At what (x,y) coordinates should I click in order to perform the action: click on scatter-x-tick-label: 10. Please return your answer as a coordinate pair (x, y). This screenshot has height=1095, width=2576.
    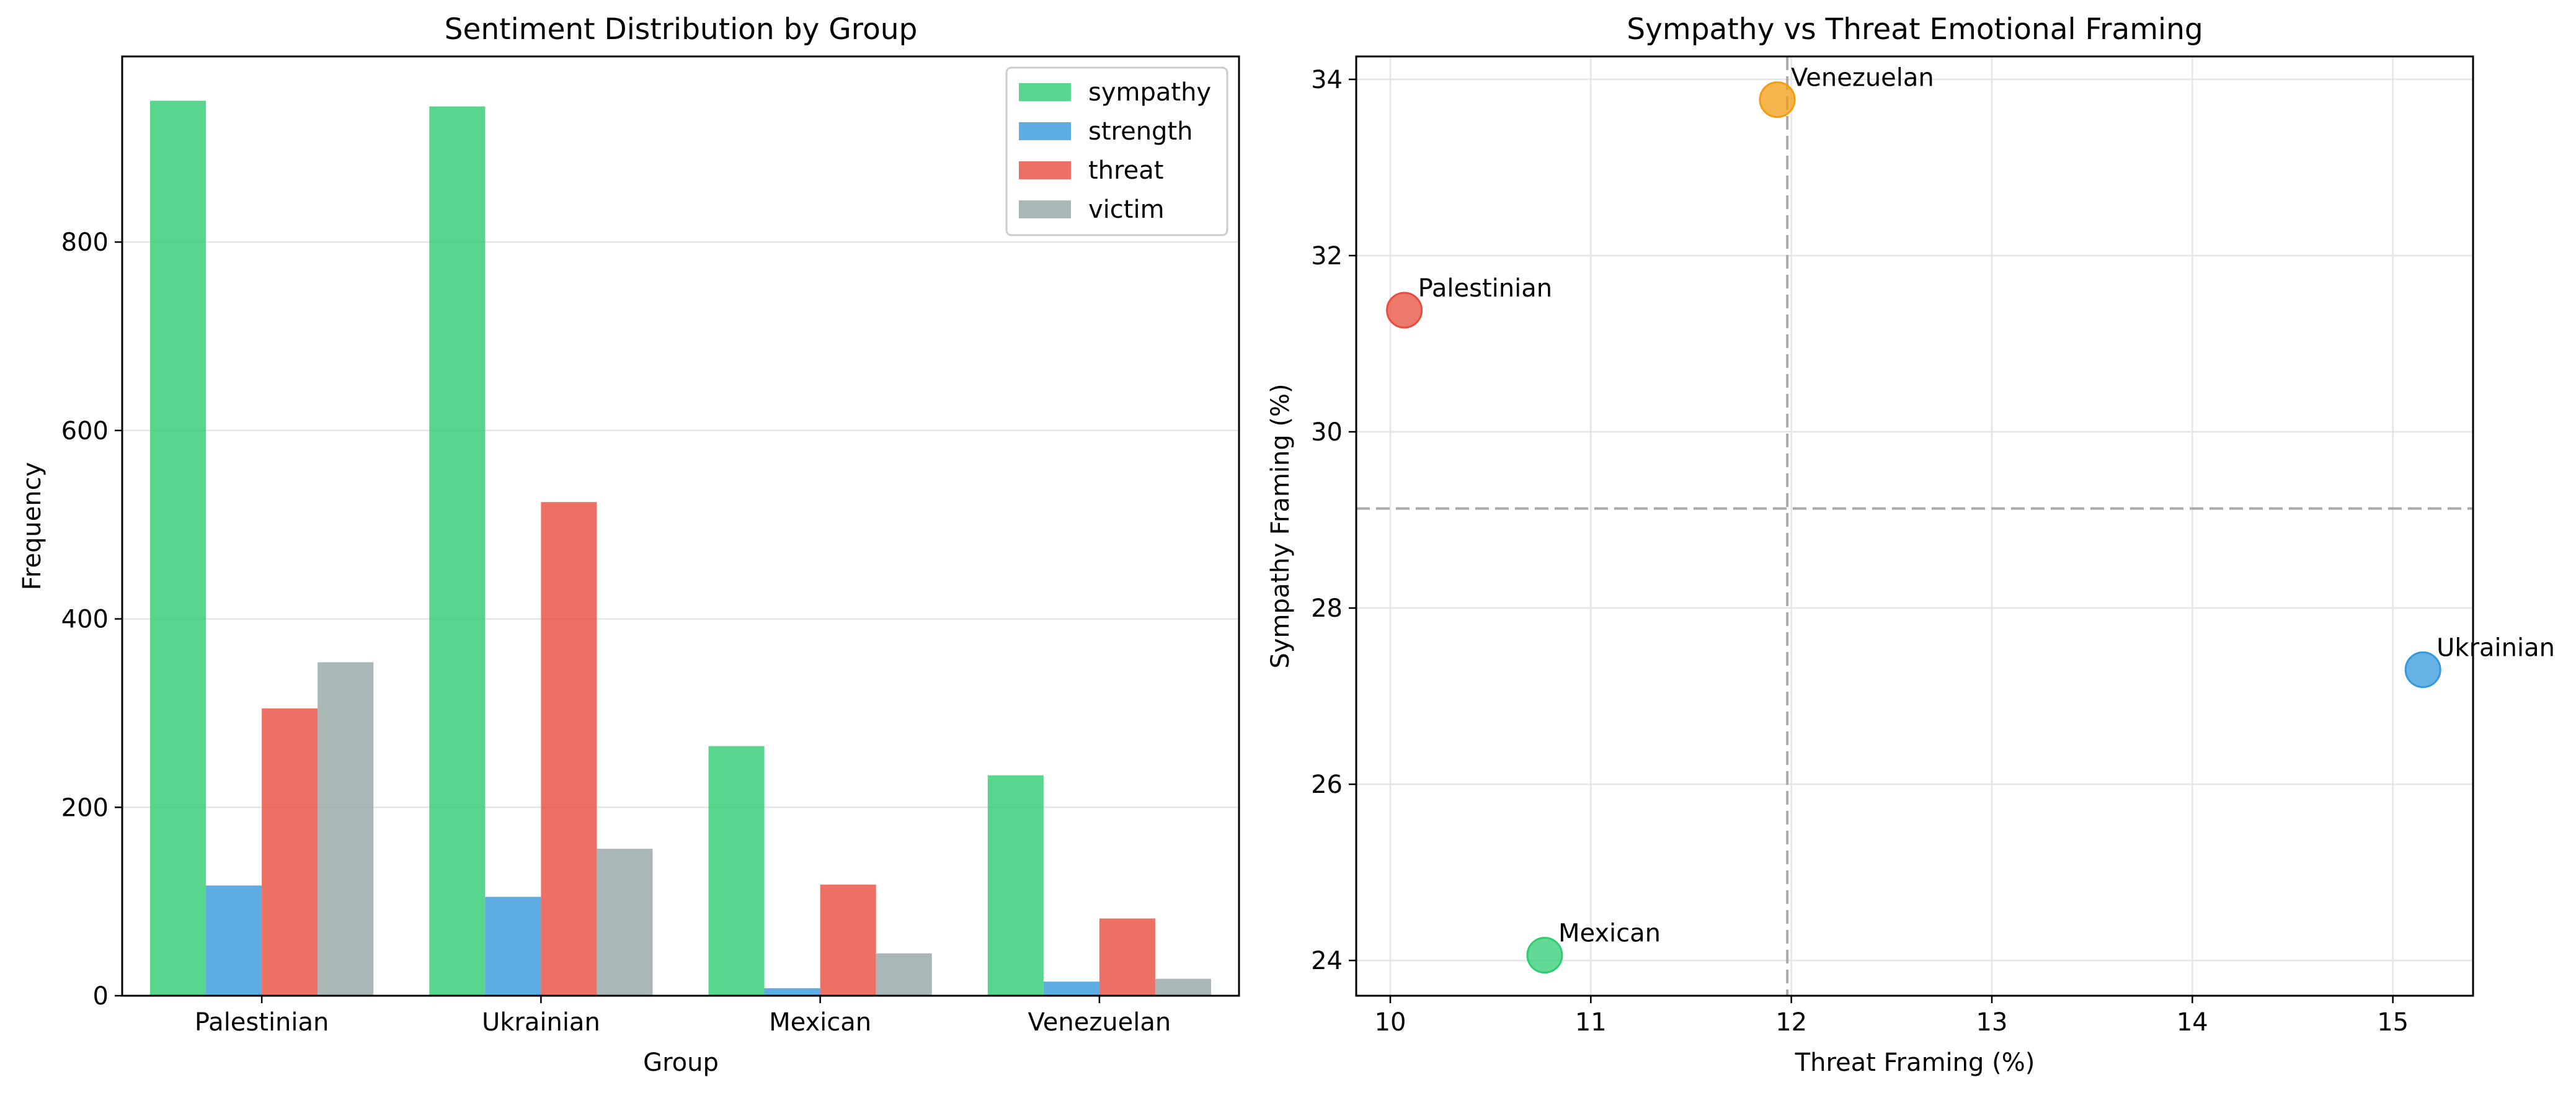
    Looking at the image, I should click on (1390, 1022).